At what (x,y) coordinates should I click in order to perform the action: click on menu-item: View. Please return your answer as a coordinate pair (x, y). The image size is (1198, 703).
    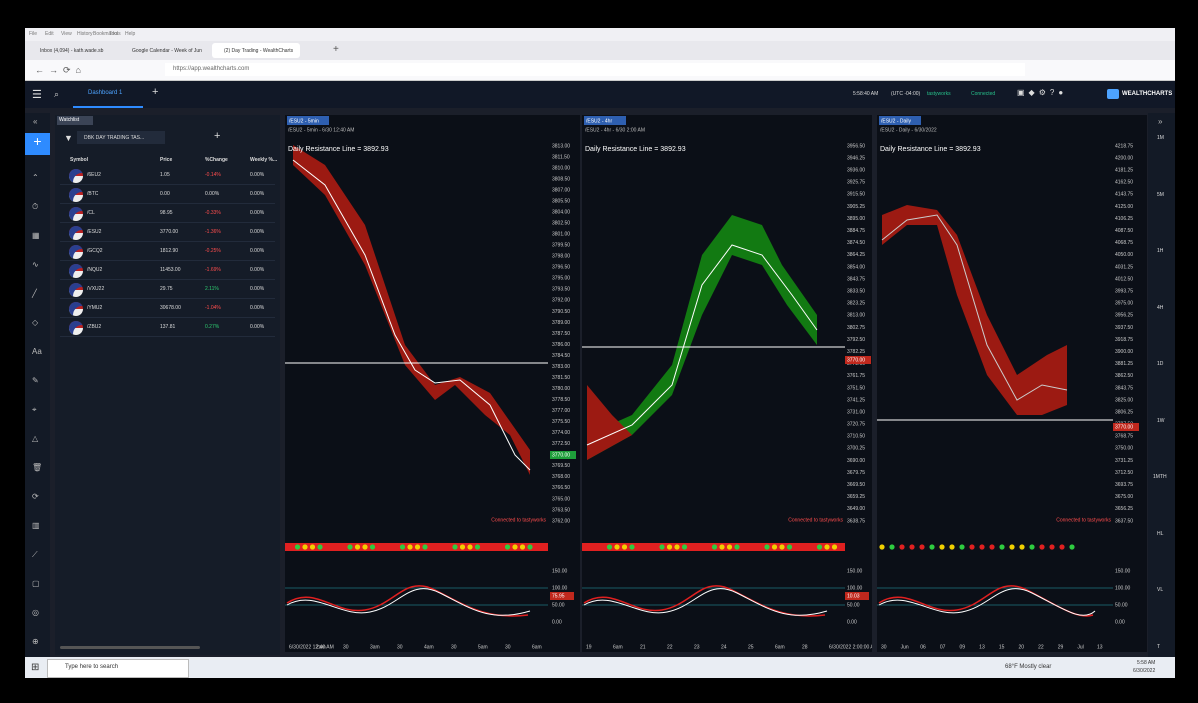
    Looking at the image, I should click on (66, 34).